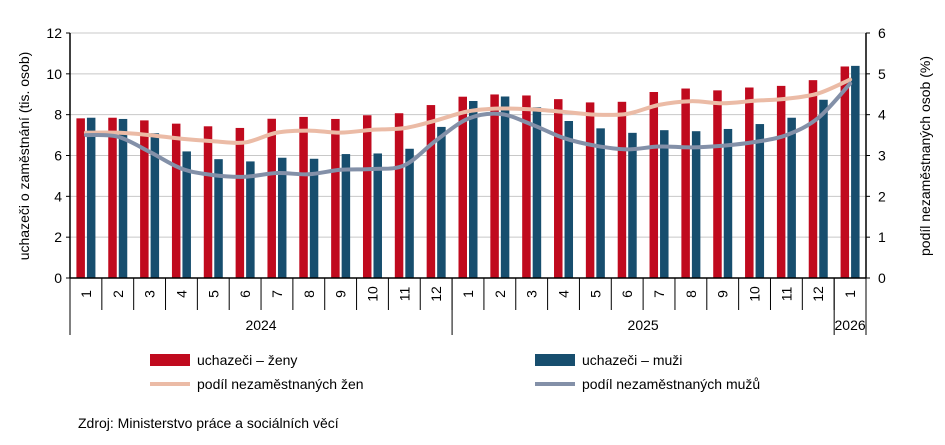 This screenshot has width=945, height=445. I want to click on y-tick-label: 12, so click(54, 33).